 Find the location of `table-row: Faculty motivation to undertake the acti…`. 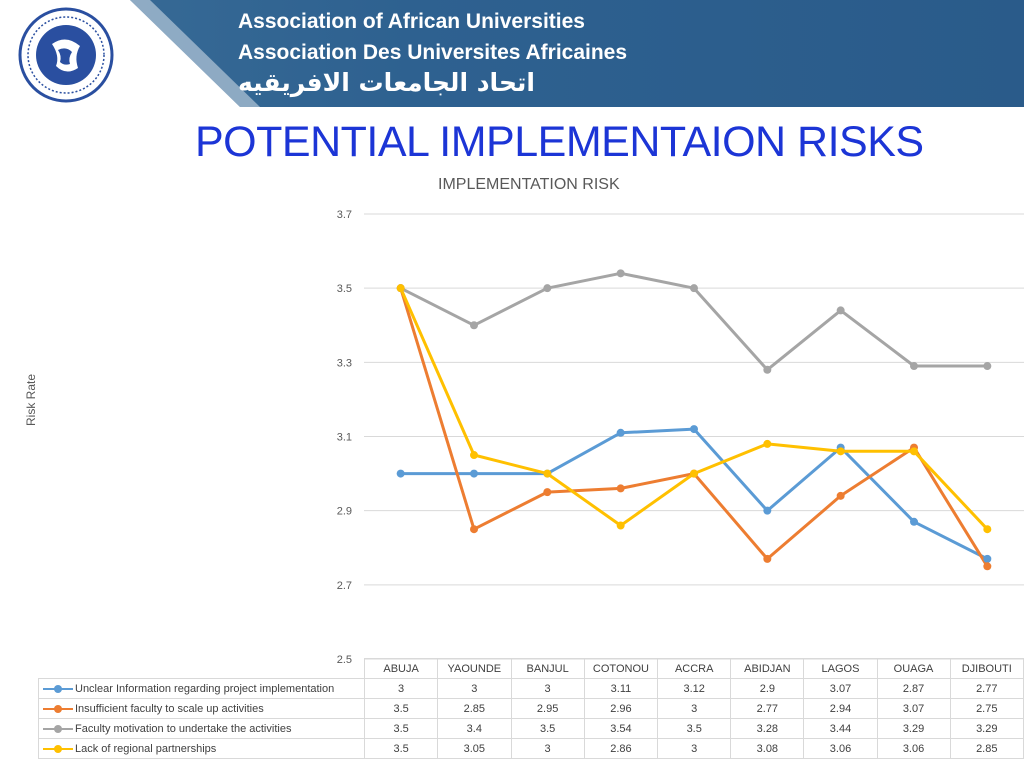

table-row: Faculty motivation to undertake the acti… is located at coordinates (530, 728).